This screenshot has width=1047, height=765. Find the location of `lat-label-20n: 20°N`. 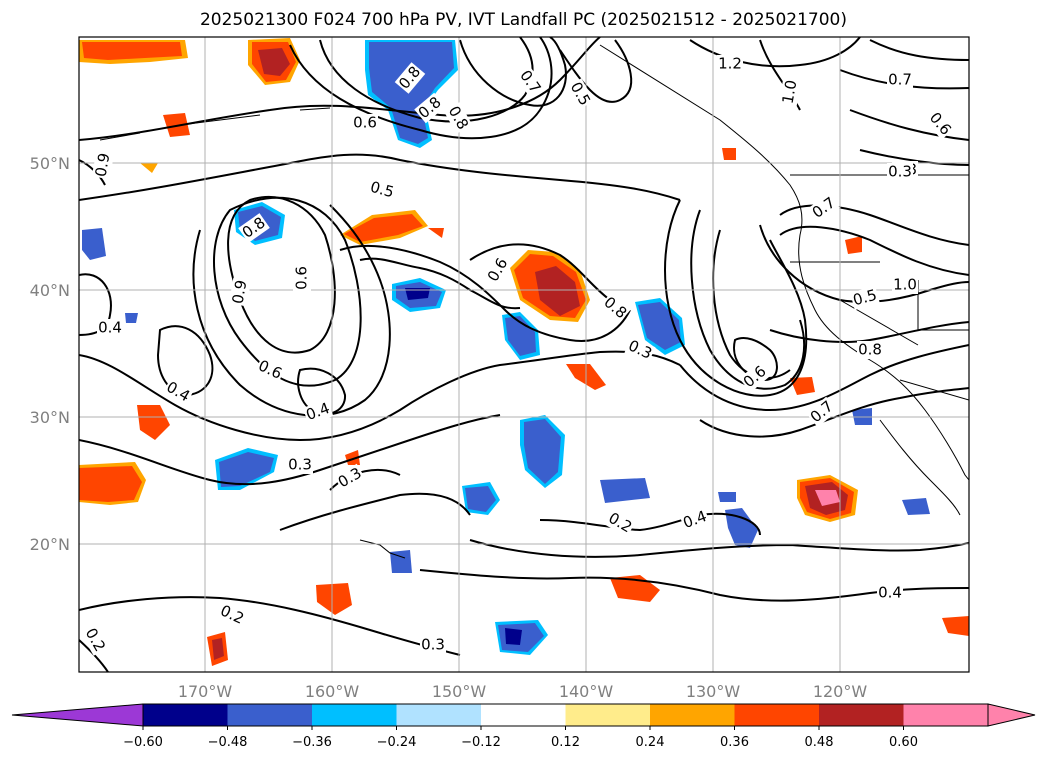

lat-label-20n: 20°N is located at coordinates (50, 544).